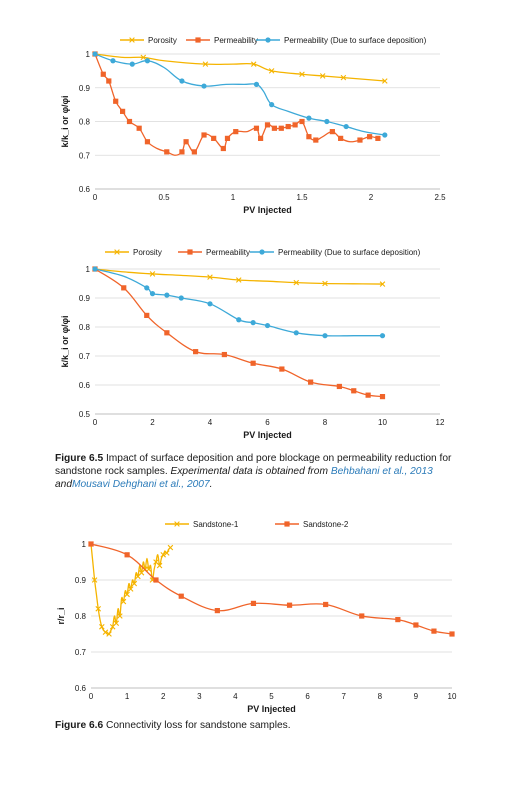 This screenshot has height=800, width=531. Describe the element at coordinates (349, 252) in the screenshot. I see `legend-label: Permeability (Due to surface deposition)` at that location.